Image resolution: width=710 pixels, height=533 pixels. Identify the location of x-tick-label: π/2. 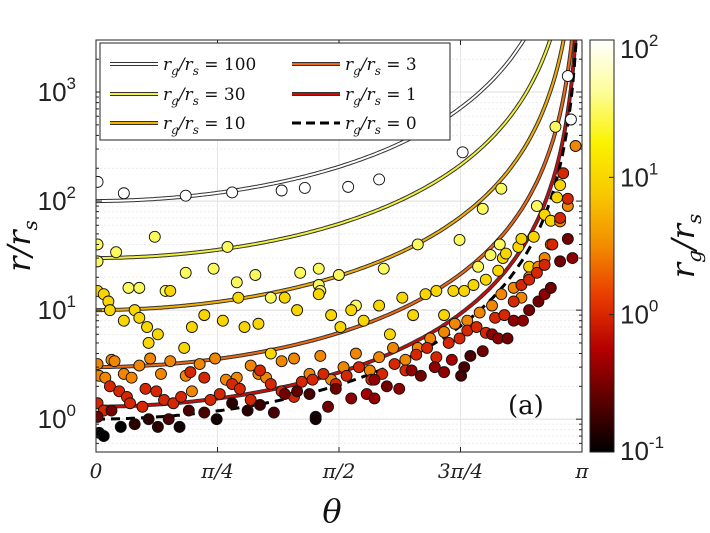
(339, 471).